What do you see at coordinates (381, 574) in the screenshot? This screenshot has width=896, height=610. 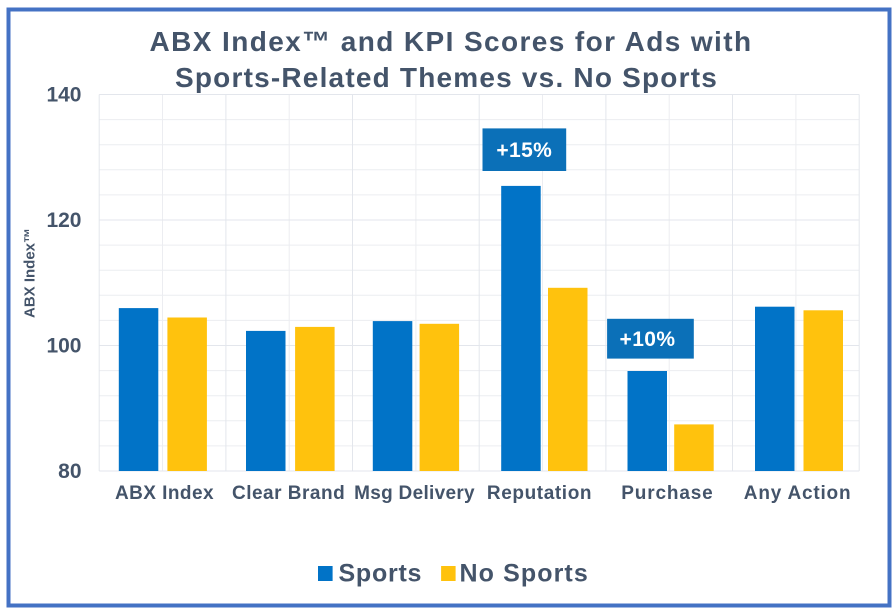 I see `svg-text: Sports` at bounding box center [381, 574].